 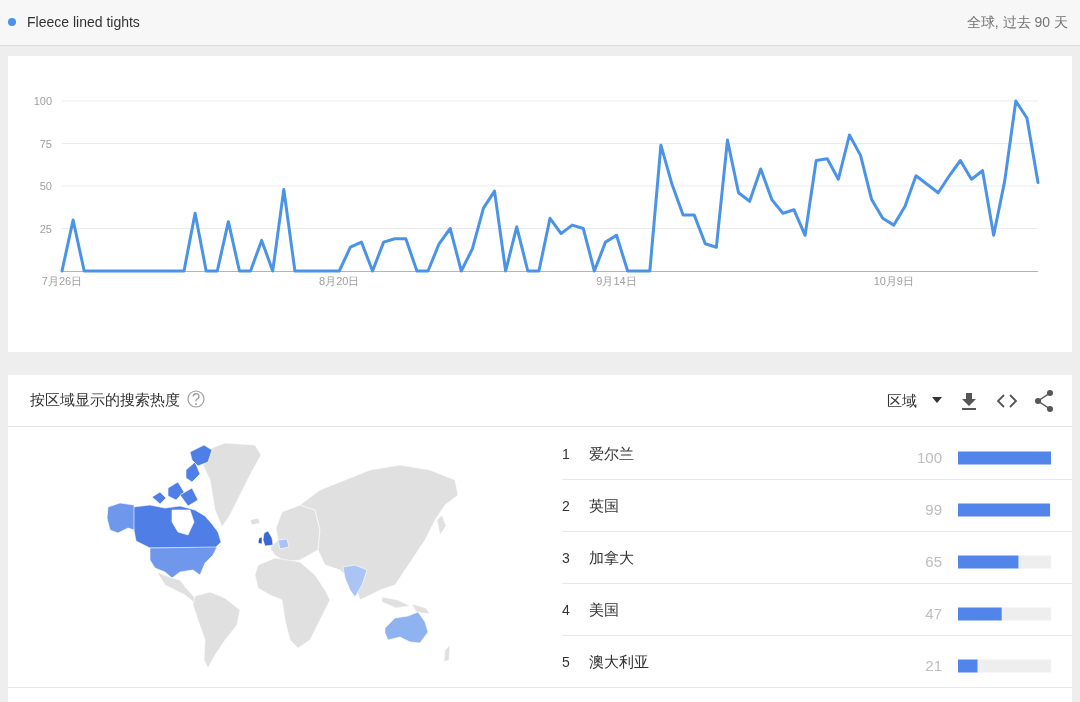 I want to click on x-tick-label: 9月14日, so click(x=616, y=281).